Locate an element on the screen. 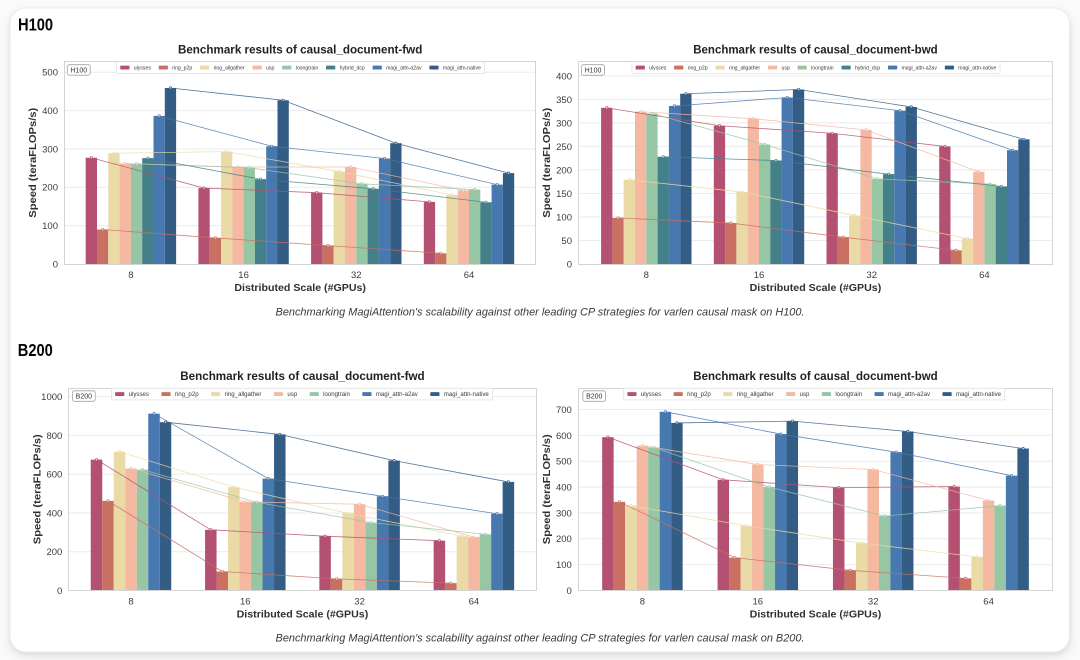 Image resolution: width=1080 pixels, height=660 pixels. svg-text: 1000 is located at coordinates (51, 397).